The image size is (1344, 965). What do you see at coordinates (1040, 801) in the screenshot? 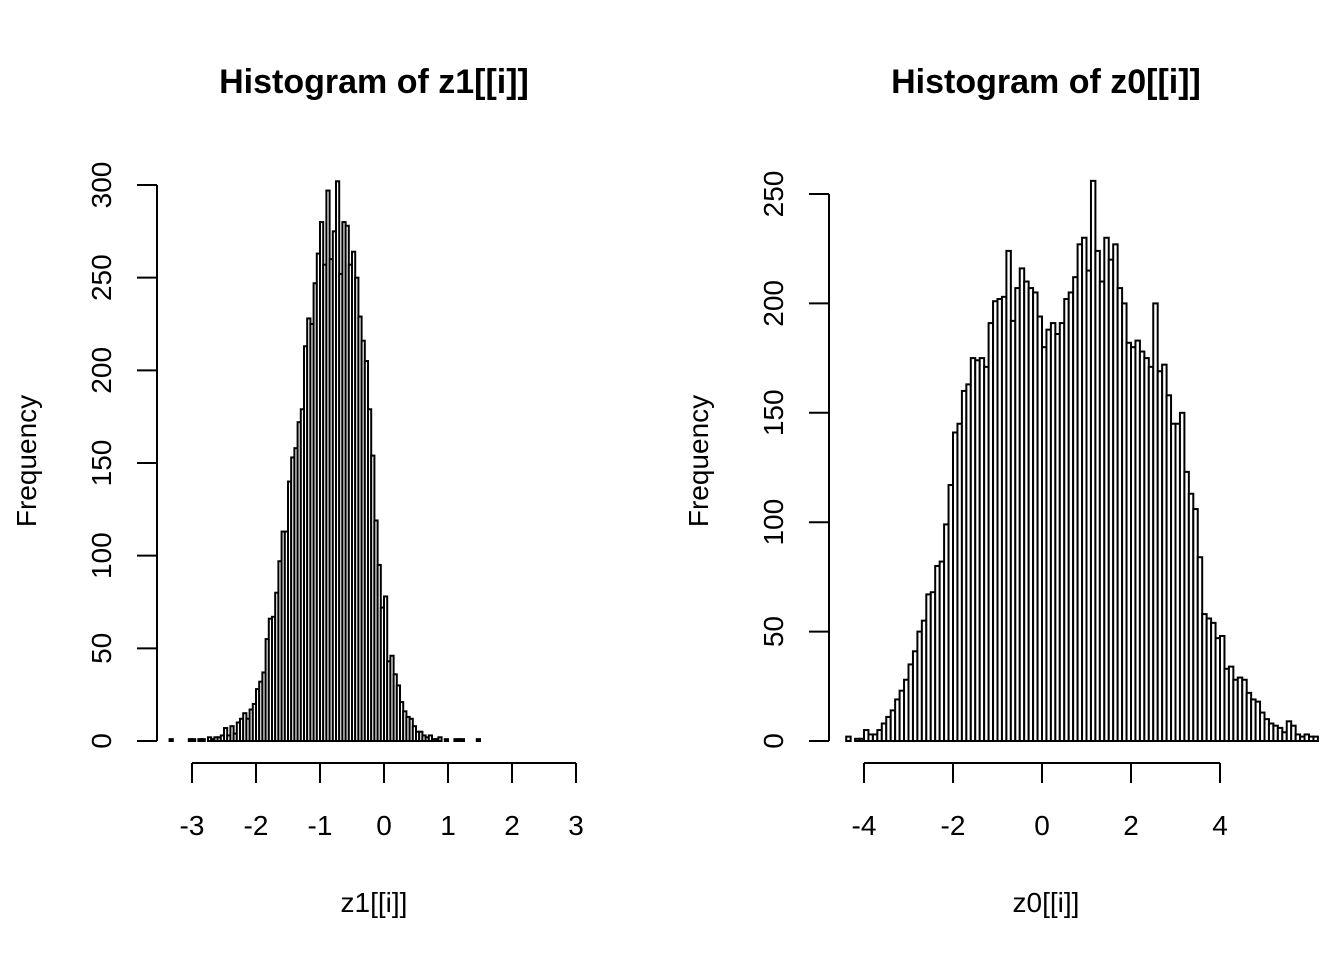
I see `x-axis: -4 -2 0 2 4` at bounding box center [1040, 801].